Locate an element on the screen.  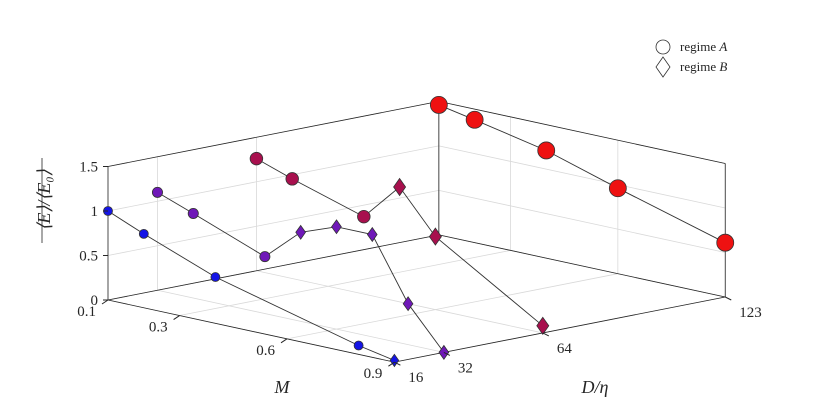
z-tick-label: 1.5 is located at coordinates (88, 168).